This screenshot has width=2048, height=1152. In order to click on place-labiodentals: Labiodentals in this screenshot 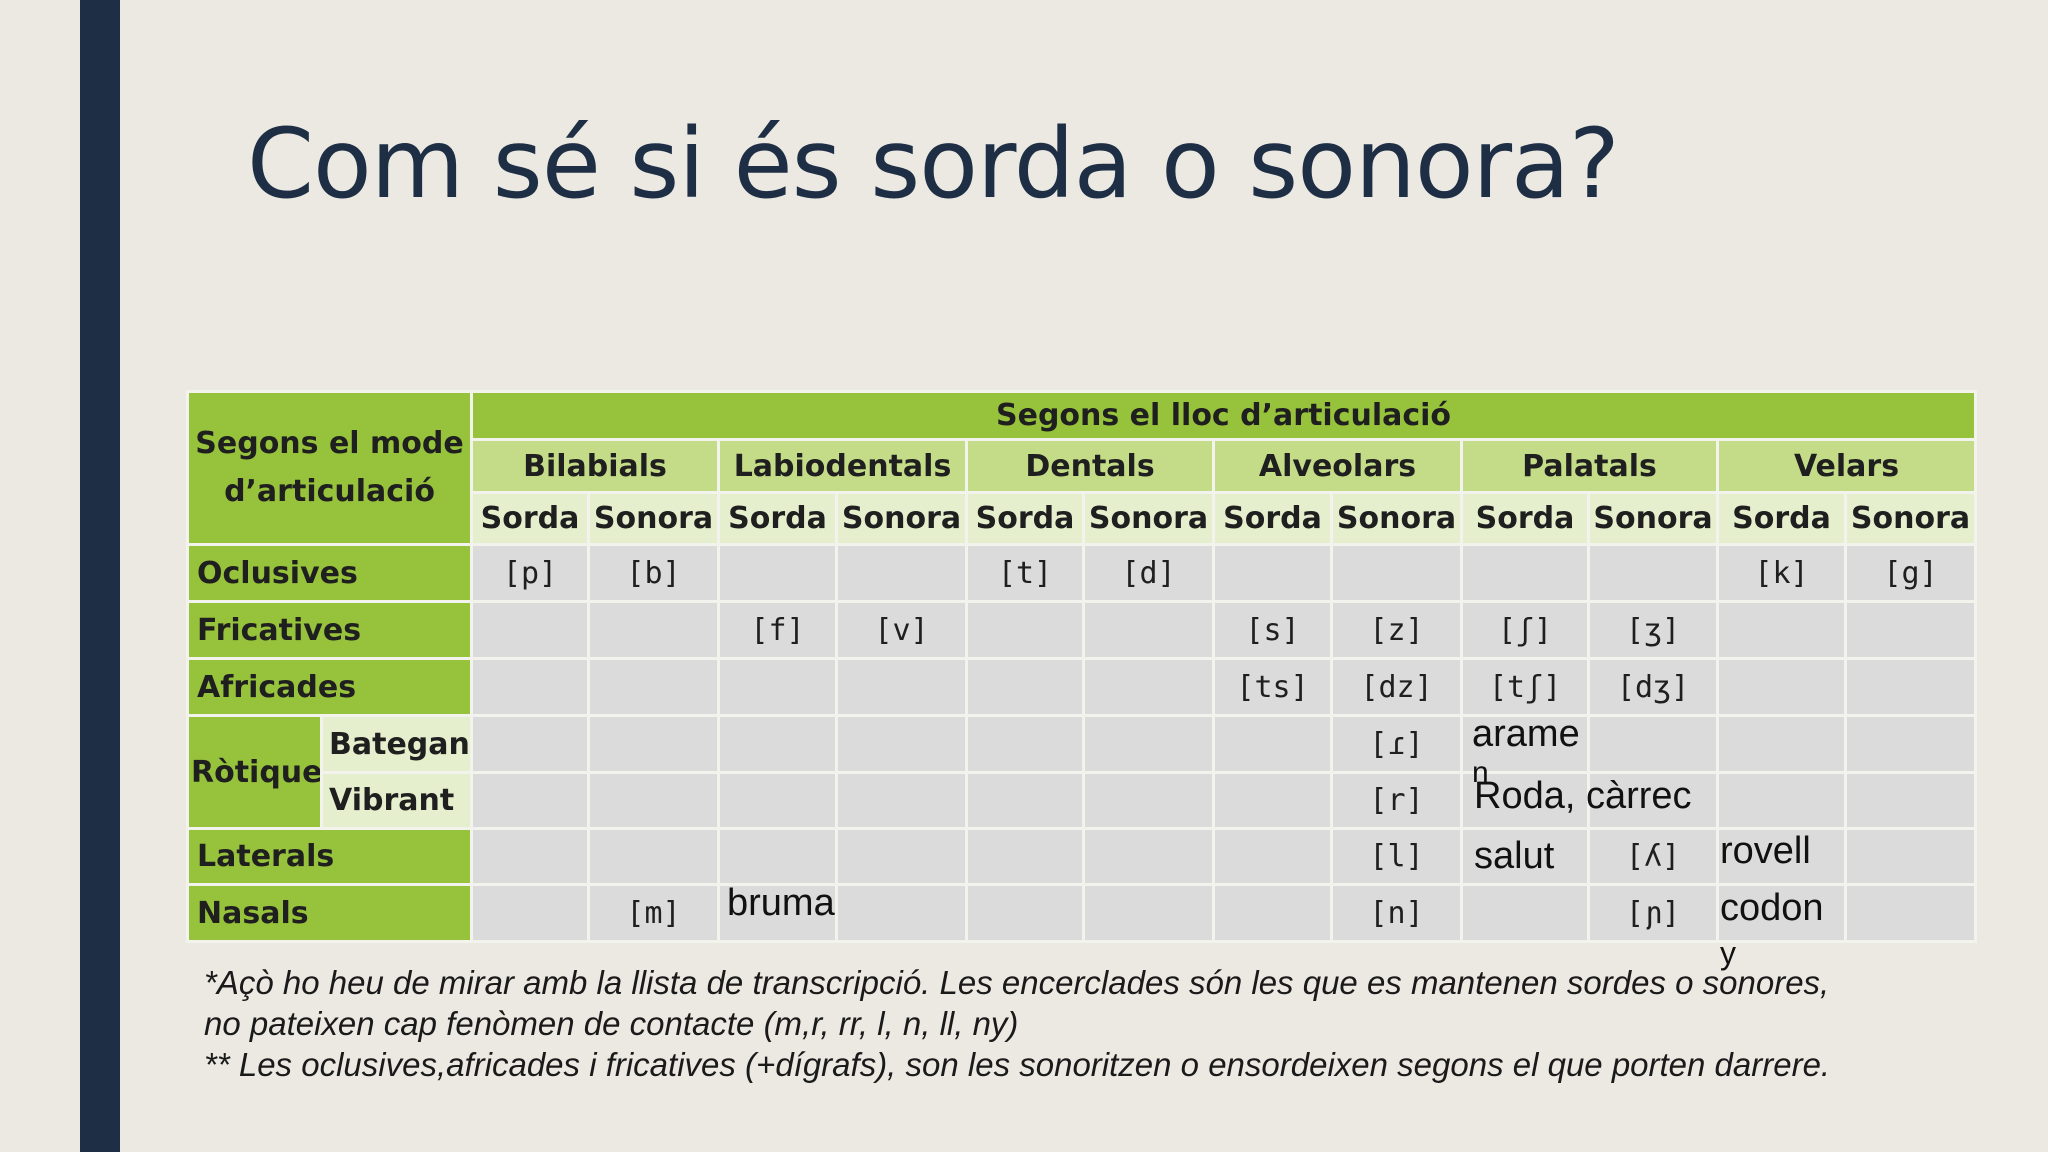, I will do `click(843, 466)`.